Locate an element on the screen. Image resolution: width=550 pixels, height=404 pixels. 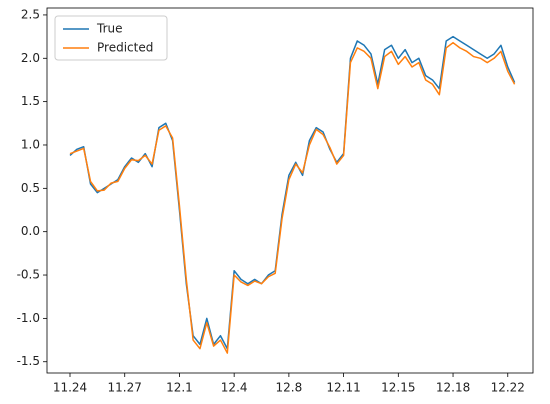
x-tick-label: 11.27 is located at coordinates (125, 388).